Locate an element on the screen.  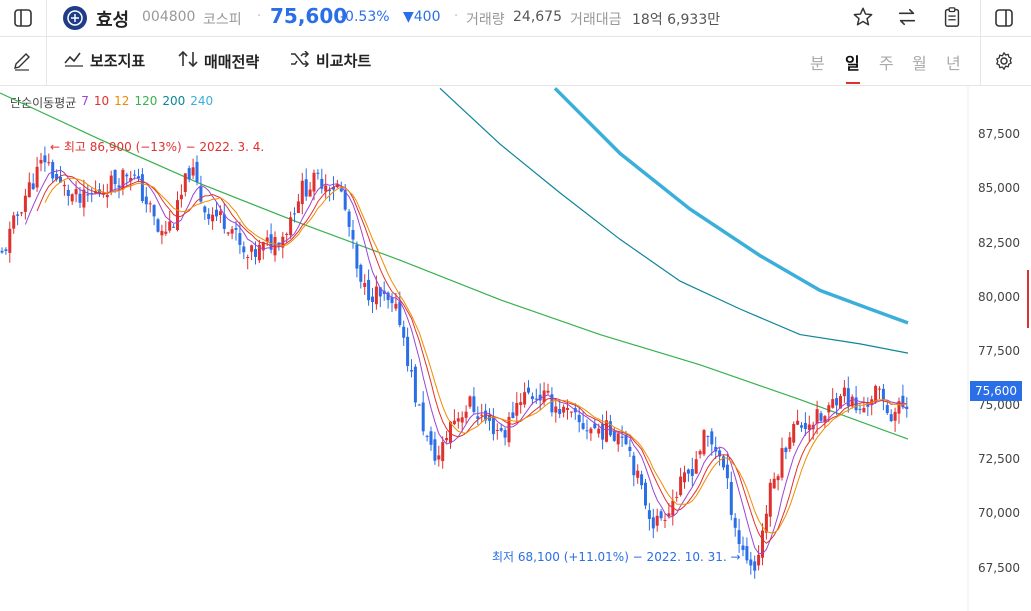
trading-strategy-button: 매매전략 is located at coordinates (218, 61).